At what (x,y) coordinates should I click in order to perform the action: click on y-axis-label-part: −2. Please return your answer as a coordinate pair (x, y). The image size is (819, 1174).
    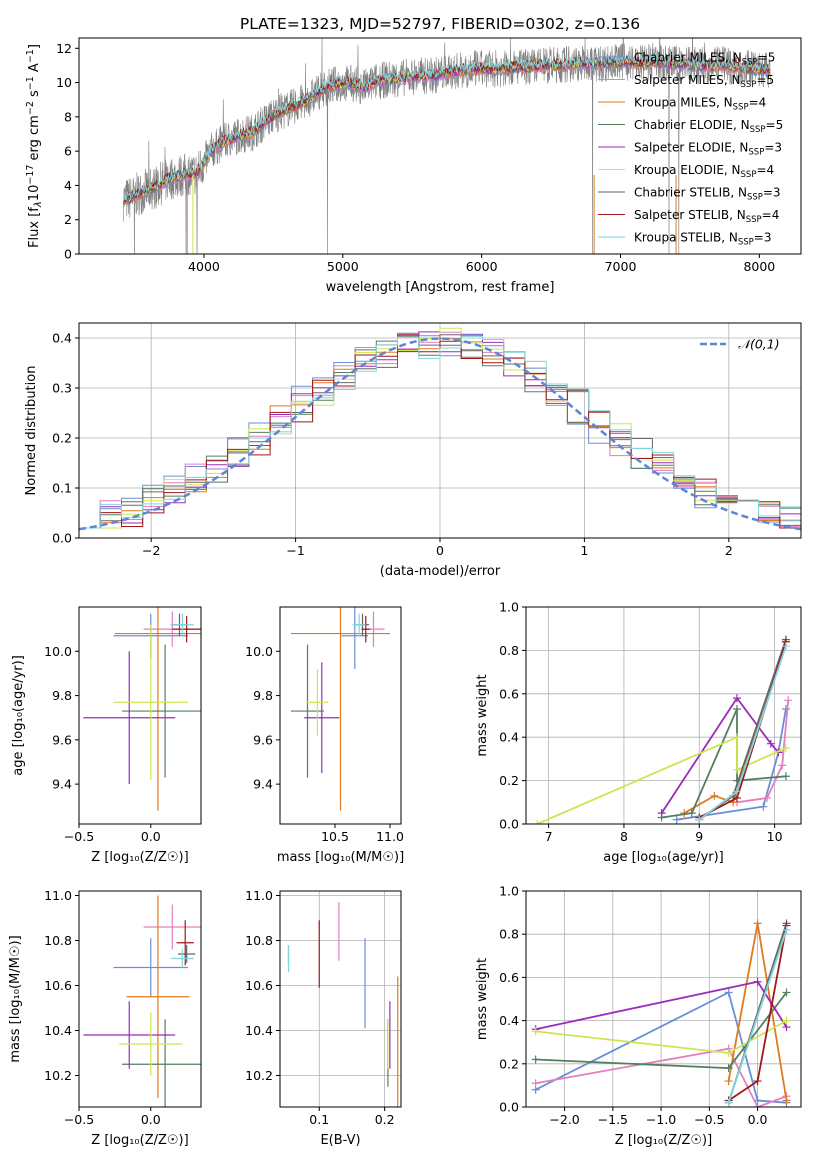
    Looking at the image, I should click on (30, 108).